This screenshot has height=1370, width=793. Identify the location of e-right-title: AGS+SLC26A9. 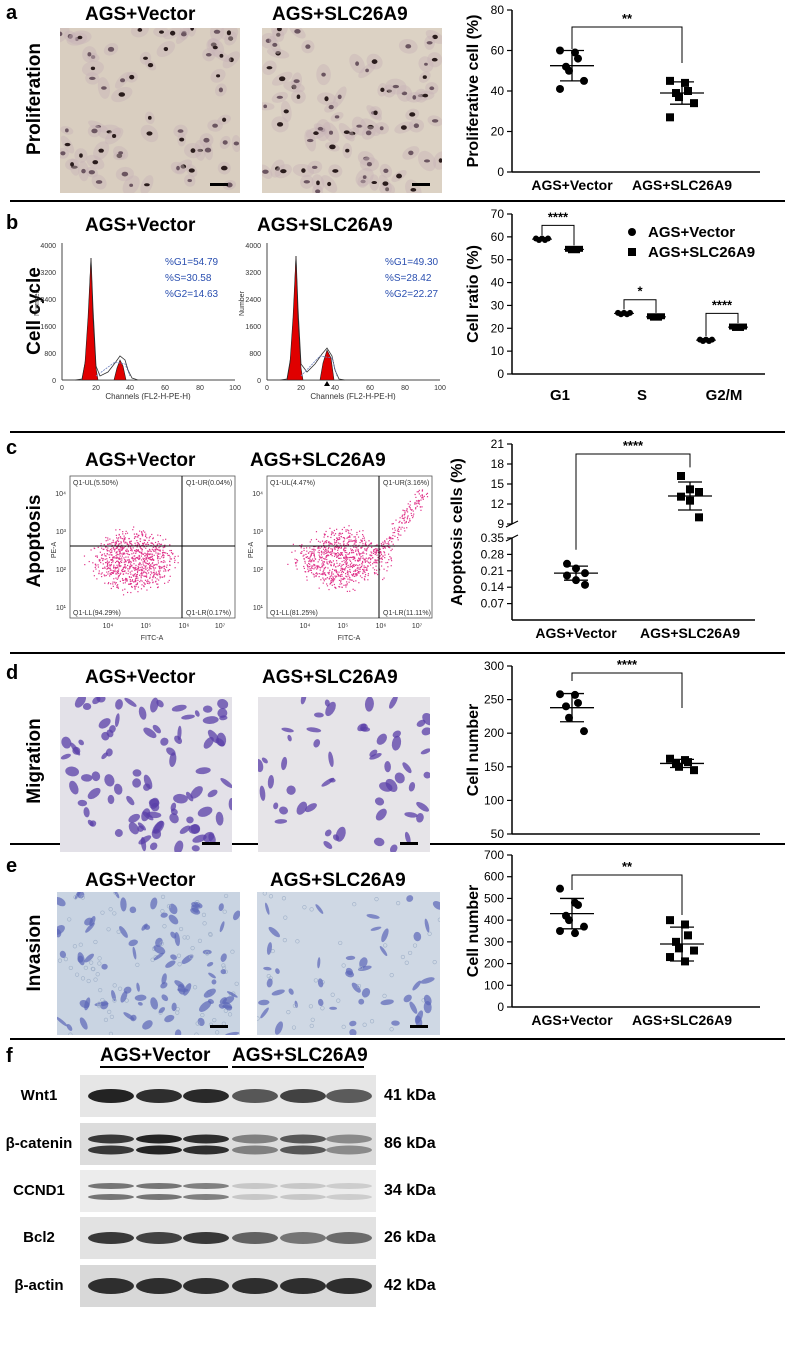
(338, 880).